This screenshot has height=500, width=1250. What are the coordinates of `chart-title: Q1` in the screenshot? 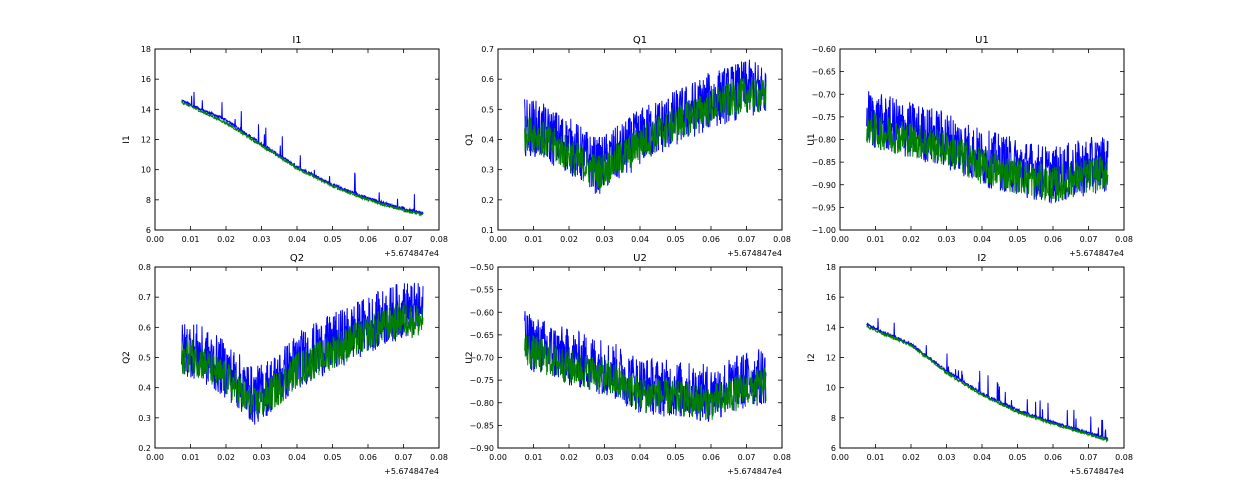 It's located at (640, 40).